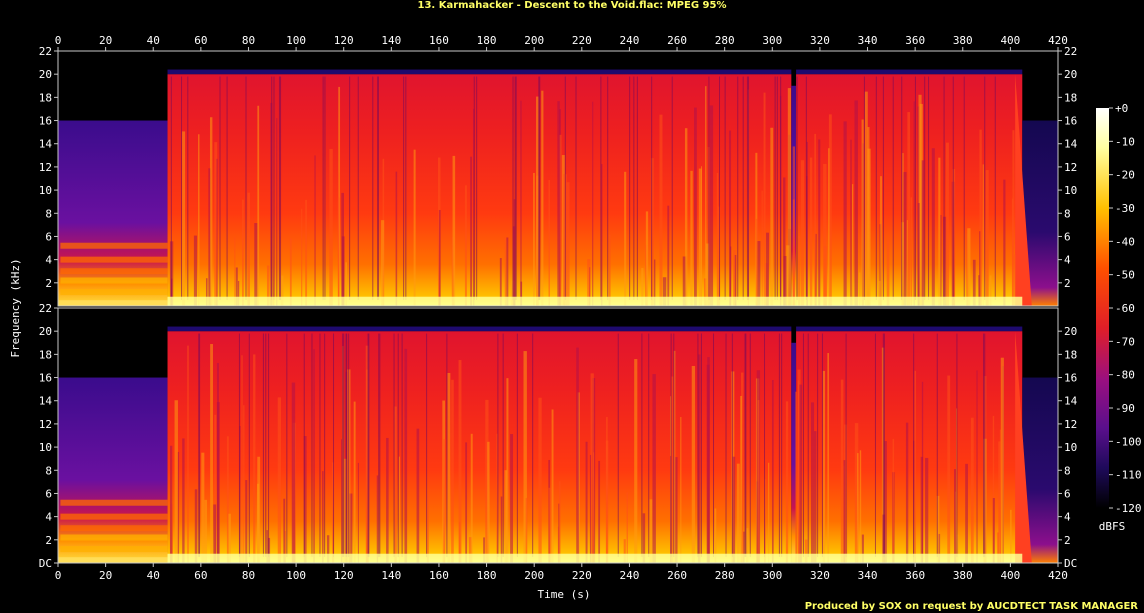  I want to click on x-tick-label-top: 180, so click(487, 40).